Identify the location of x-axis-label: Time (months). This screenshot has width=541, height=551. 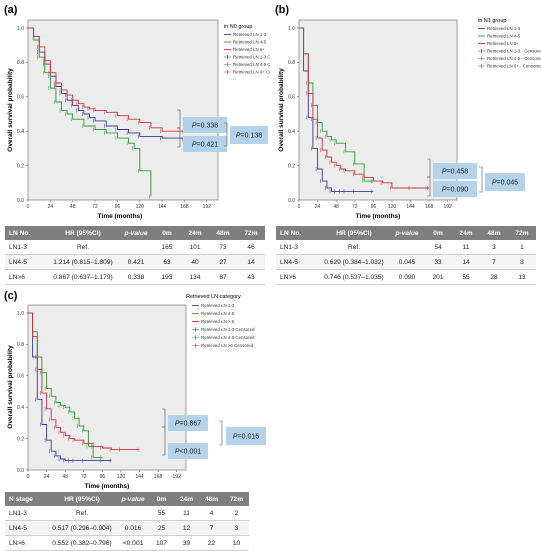
(378, 216).